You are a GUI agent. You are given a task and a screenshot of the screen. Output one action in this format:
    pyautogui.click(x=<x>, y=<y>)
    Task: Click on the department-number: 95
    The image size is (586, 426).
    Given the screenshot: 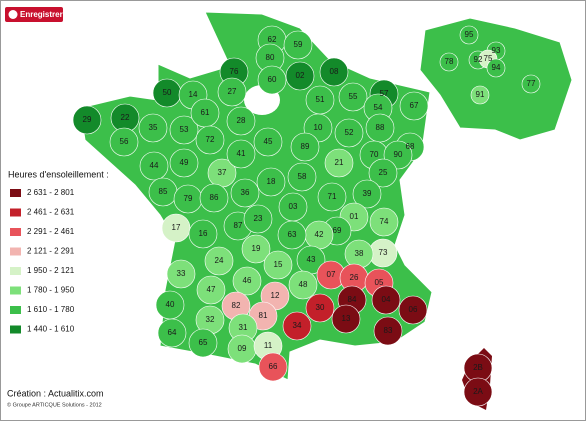 What is the action you would take?
    pyautogui.click(x=469, y=34)
    